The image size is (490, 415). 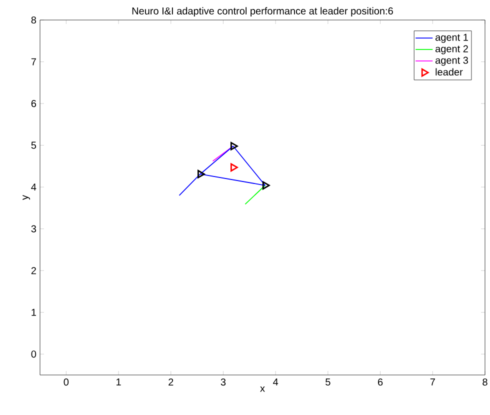 What do you see at coordinates (262, 11) in the screenshot?
I see `chart-title: Neuro I&I adaptive control performance at leader position:6` at bounding box center [262, 11].